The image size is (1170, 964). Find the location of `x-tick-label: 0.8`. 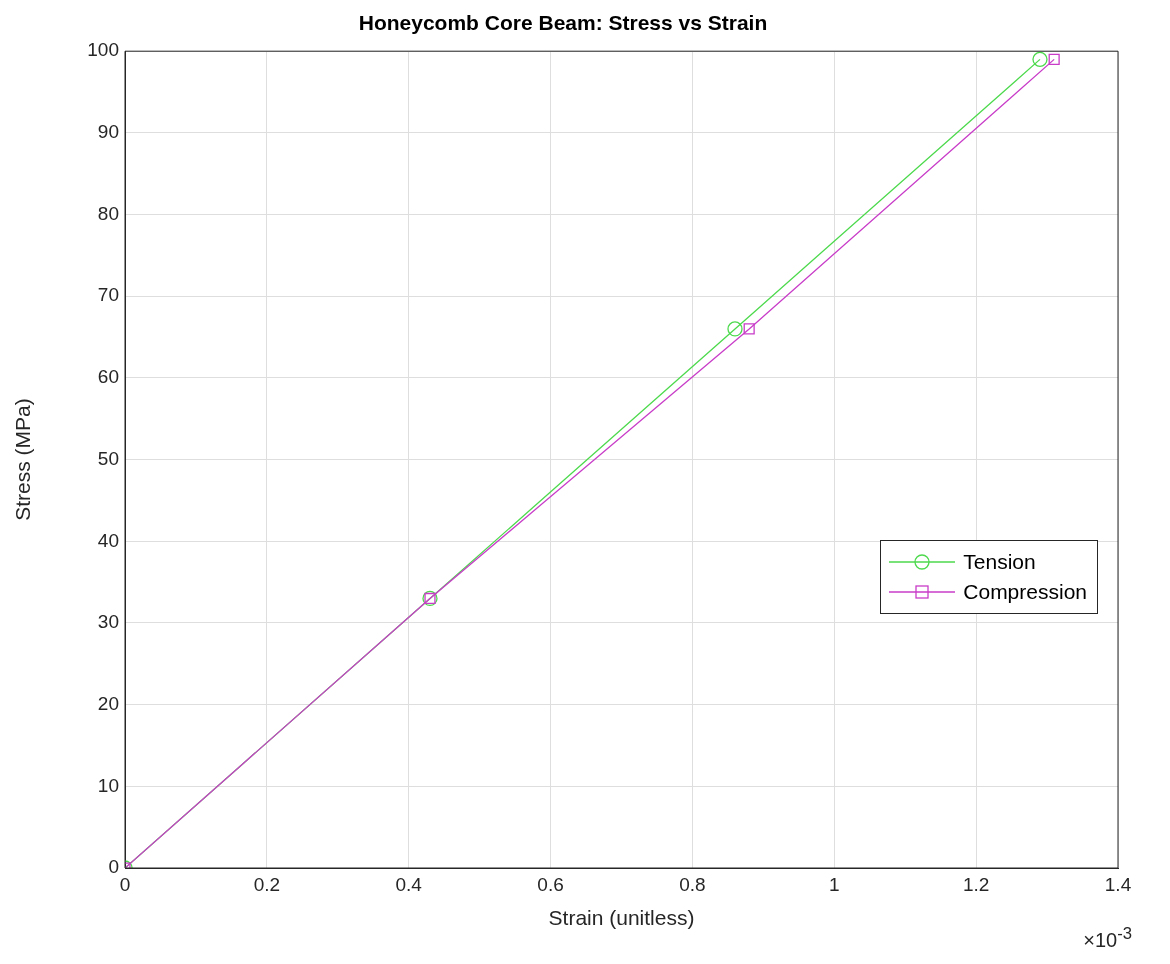

x-tick-label: 0.8 is located at coordinates (692, 884).